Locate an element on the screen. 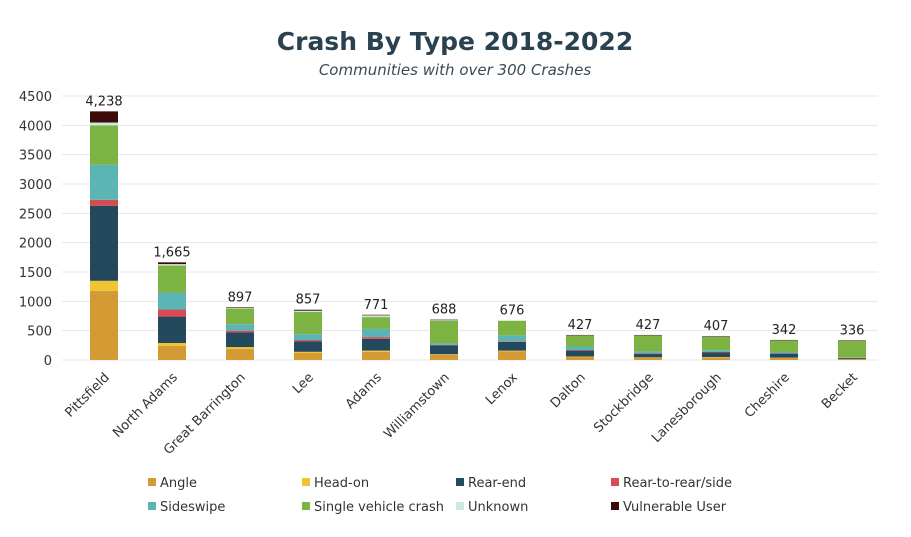 Image resolution: width=911 pixels, height=537 pixels. legend-item: Rear-to-rear/side is located at coordinates (671, 483).